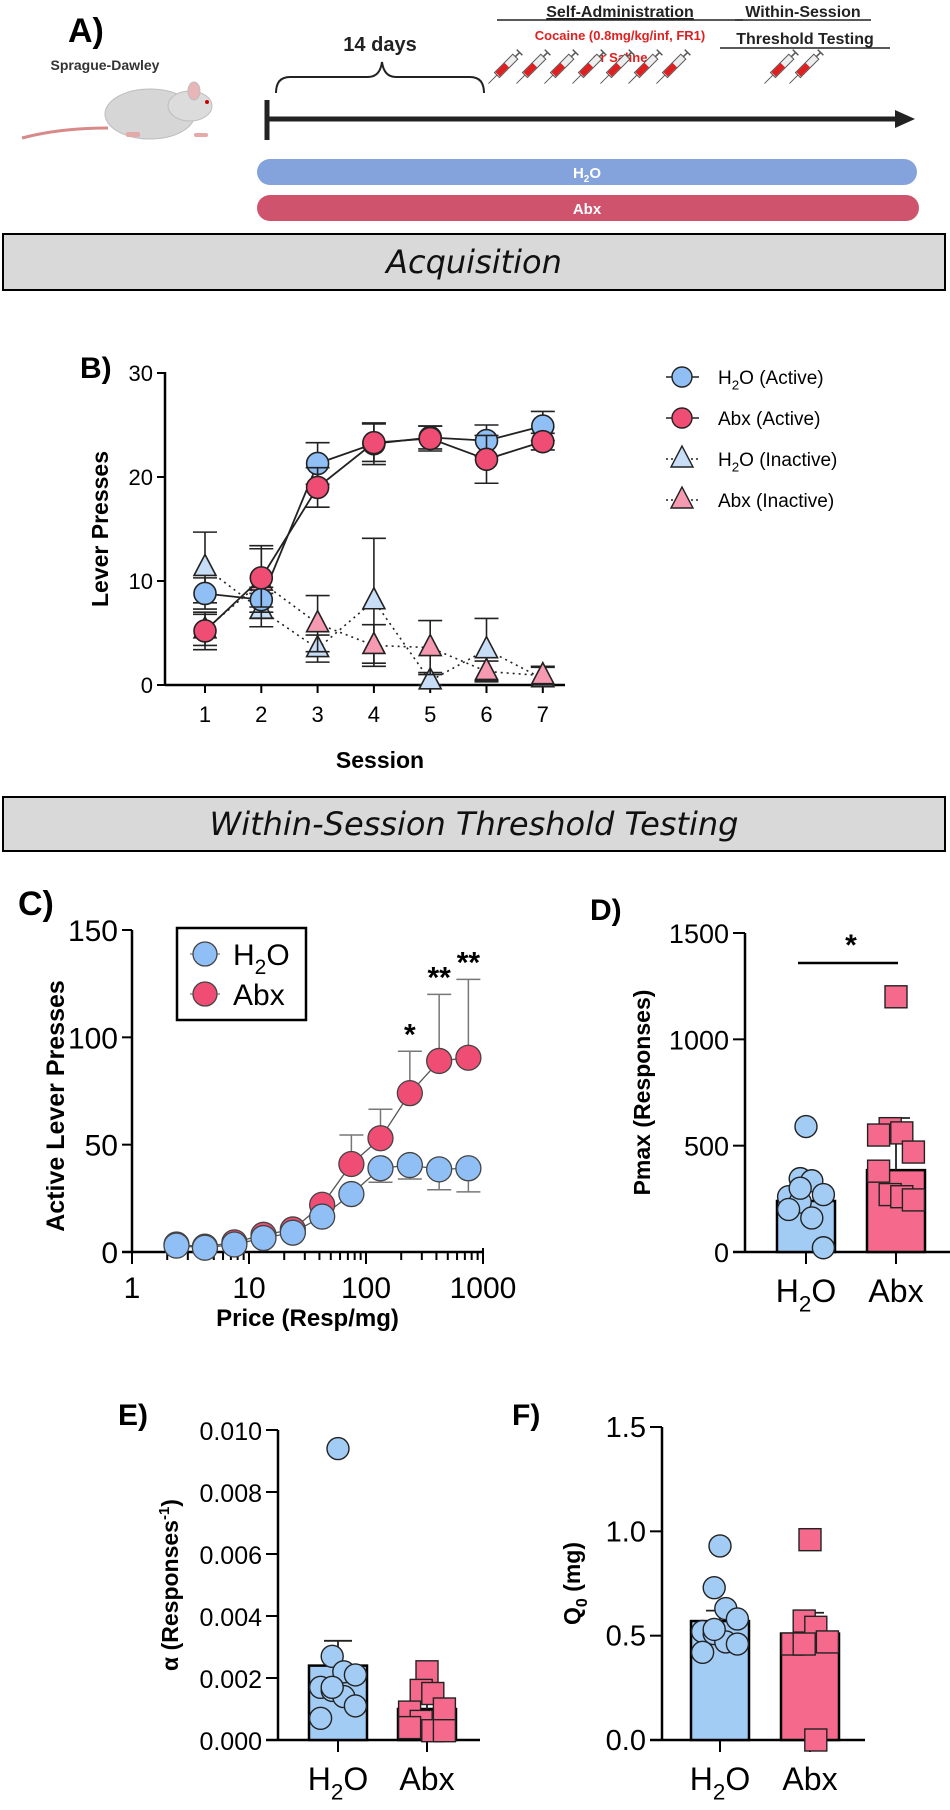 The width and height of the screenshot is (950, 1810). I want to click on x-axis-title: Price (Resp/mg), so click(307, 1318).